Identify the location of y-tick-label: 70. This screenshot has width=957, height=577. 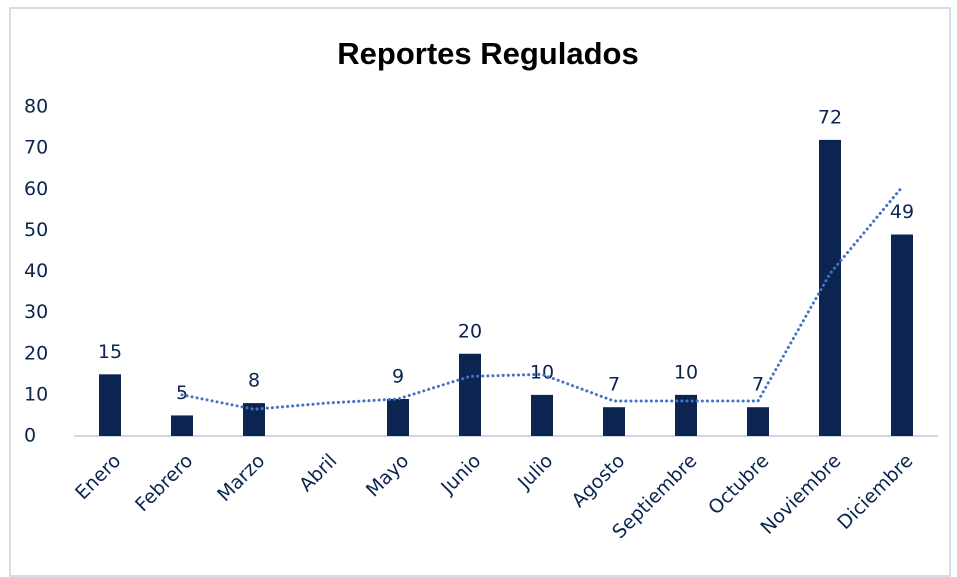
(36, 148).